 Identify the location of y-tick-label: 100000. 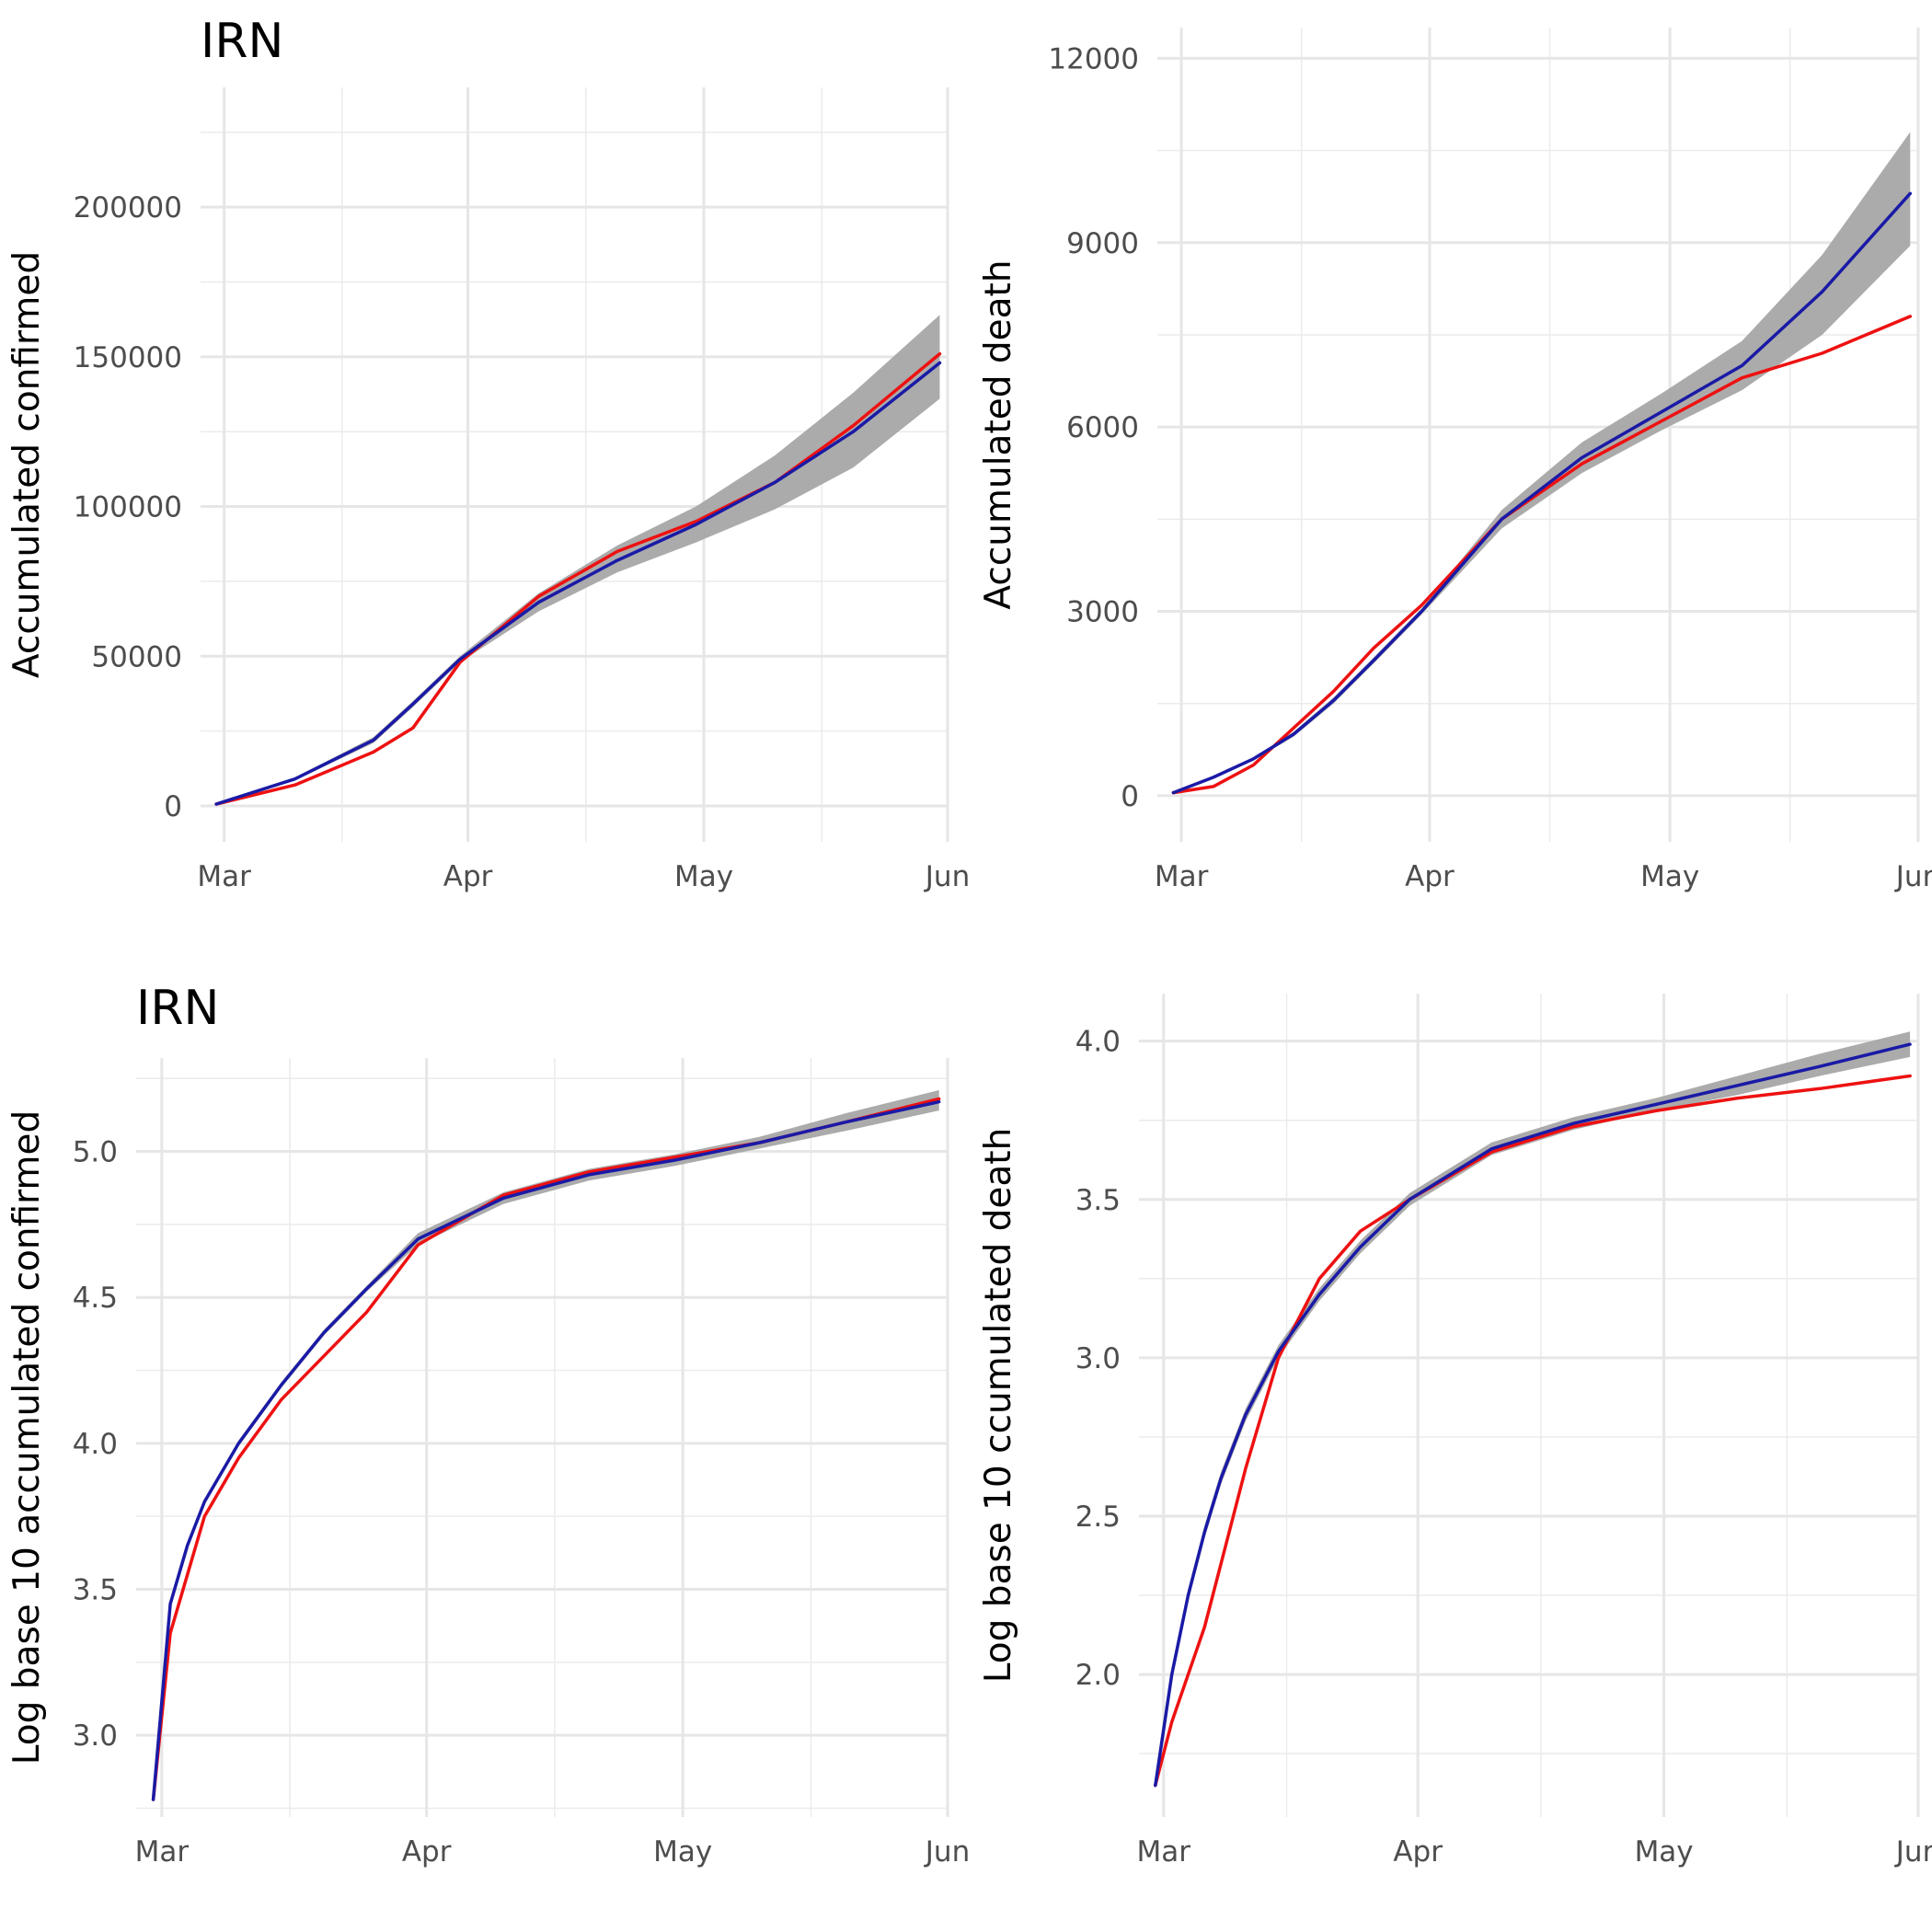
(128, 507).